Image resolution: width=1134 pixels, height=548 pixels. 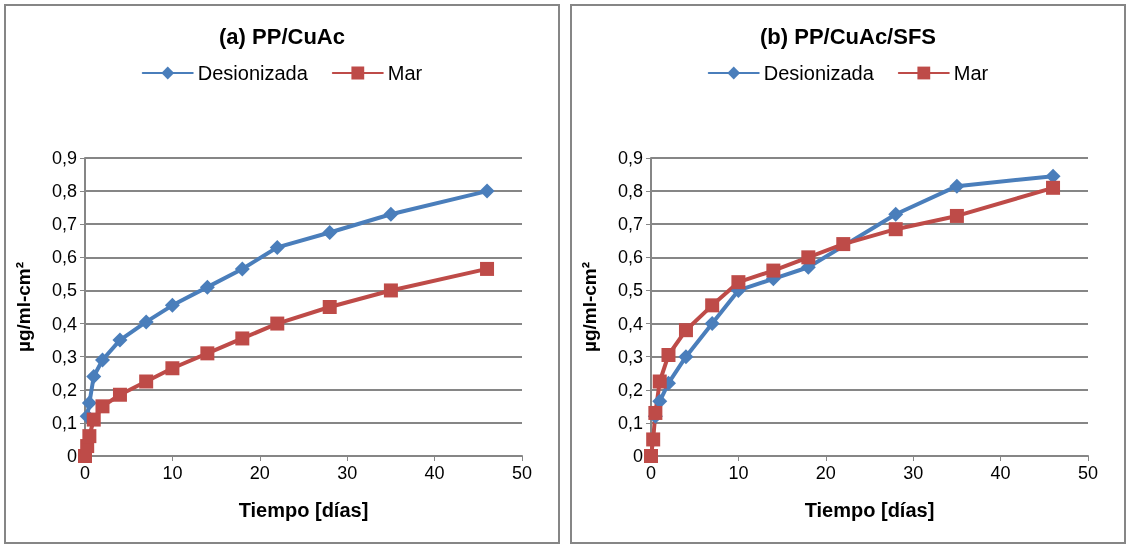 What do you see at coordinates (282, 36) in the screenshot?
I see `chart-title: (a) PP/CuAc` at bounding box center [282, 36].